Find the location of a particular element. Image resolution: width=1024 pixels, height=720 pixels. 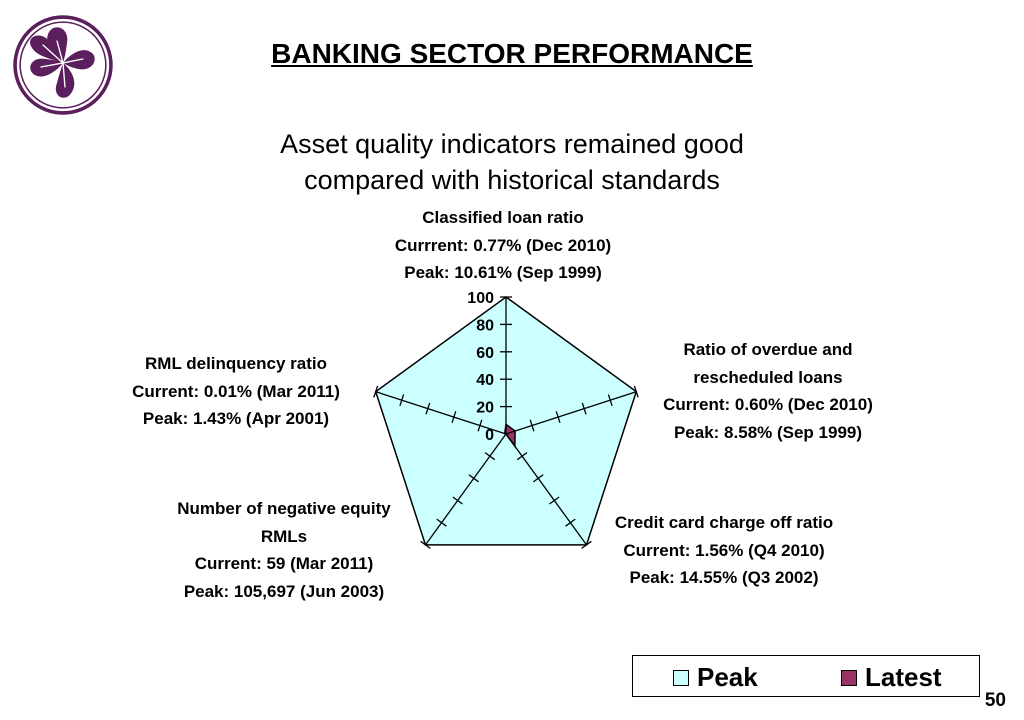

axis-label-line: Current: 0.60% (Dec 2010) is located at coordinates (768, 404).